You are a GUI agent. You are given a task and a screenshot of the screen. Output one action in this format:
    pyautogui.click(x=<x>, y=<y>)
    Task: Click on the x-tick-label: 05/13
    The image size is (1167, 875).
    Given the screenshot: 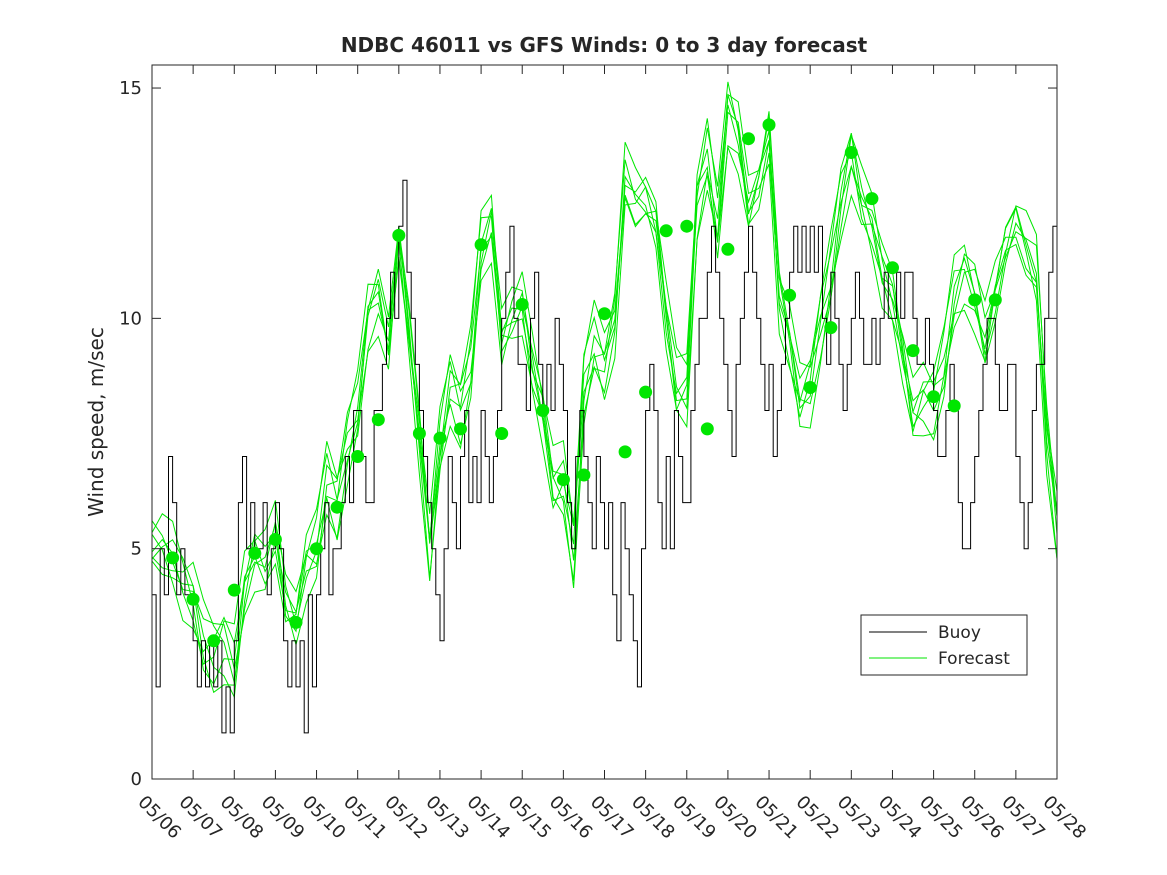 What is the action you would take?
    pyautogui.click(x=447, y=818)
    